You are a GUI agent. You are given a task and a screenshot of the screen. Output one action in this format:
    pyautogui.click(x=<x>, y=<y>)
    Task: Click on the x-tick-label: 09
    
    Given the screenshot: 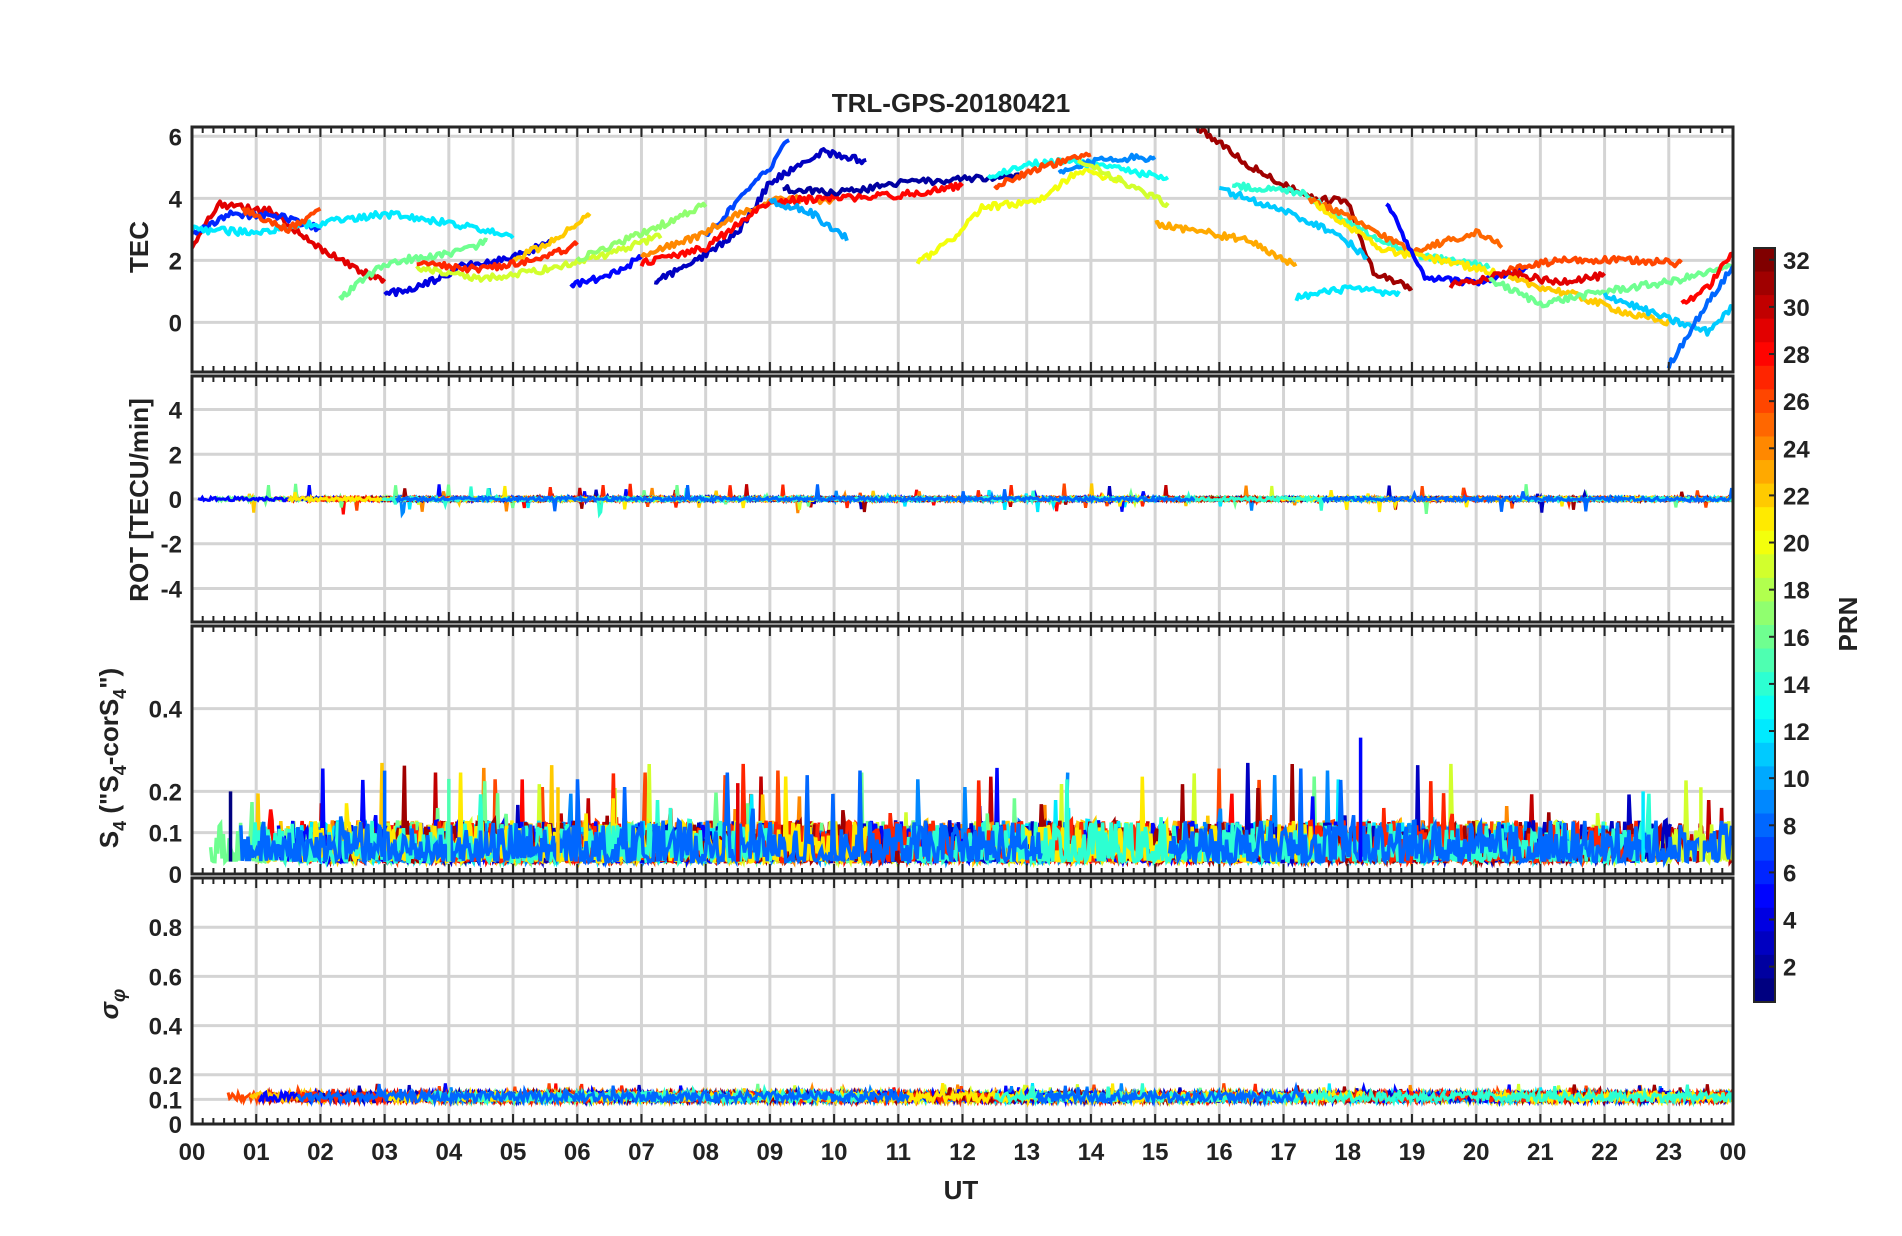 What is the action you would take?
    pyautogui.click(x=770, y=1152)
    